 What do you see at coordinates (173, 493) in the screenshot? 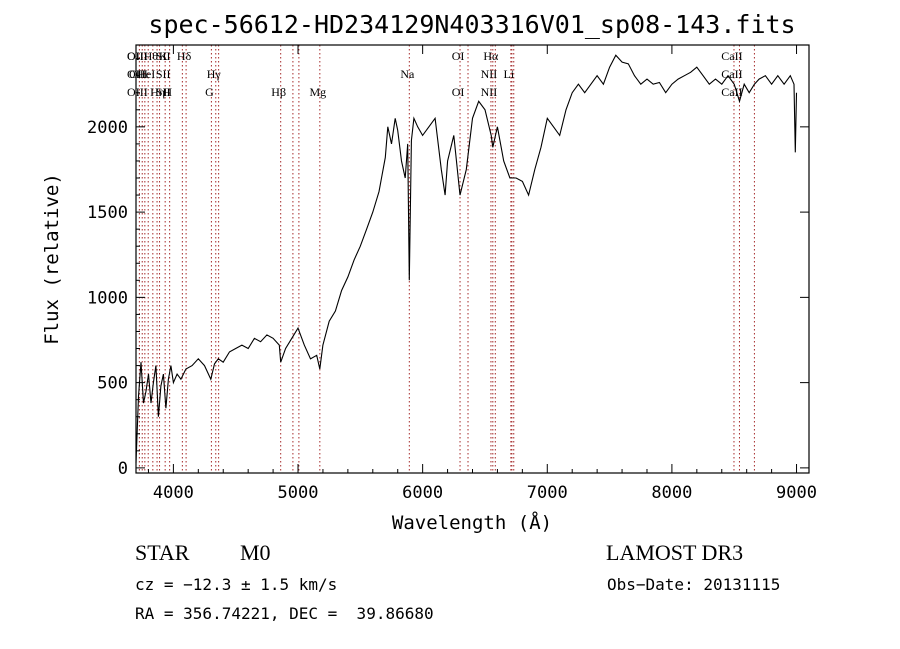
I see `x-tick-label: 4000` at bounding box center [173, 493].